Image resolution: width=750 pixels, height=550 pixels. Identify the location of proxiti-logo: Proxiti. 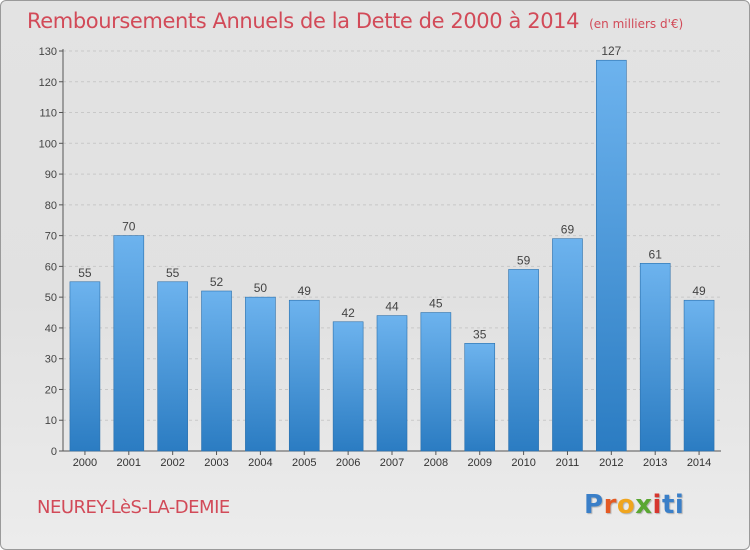
(634, 505).